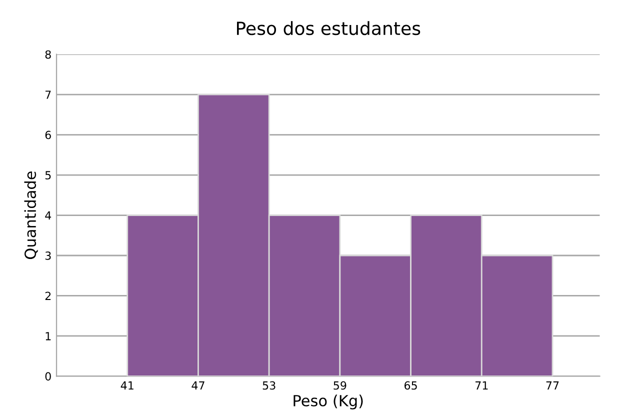  What do you see at coordinates (410, 385) in the screenshot?
I see `x-tick-label: 65` at bounding box center [410, 385].